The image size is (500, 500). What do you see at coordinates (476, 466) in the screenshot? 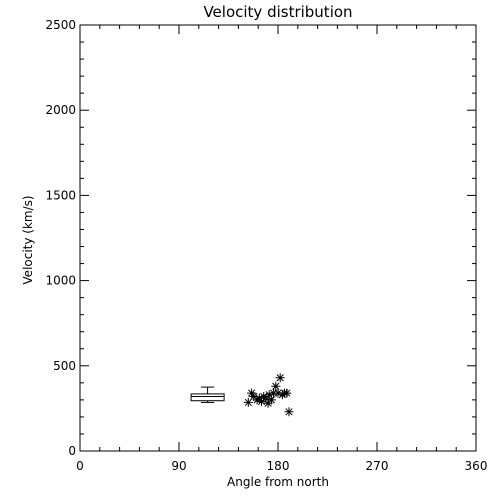
I see `x-tick-label: 360` at bounding box center [476, 466].